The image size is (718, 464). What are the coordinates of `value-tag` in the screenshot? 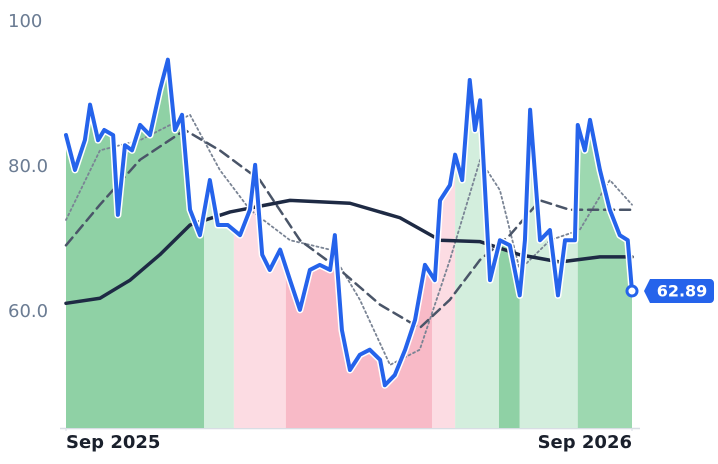 It's located at (679, 291).